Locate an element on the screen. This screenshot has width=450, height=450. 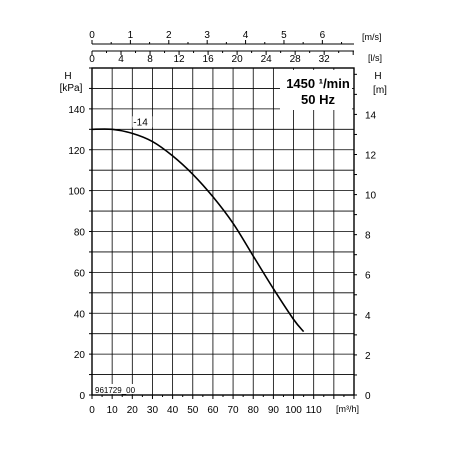
velocity-tick-label: 6 is located at coordinates (323, 35).